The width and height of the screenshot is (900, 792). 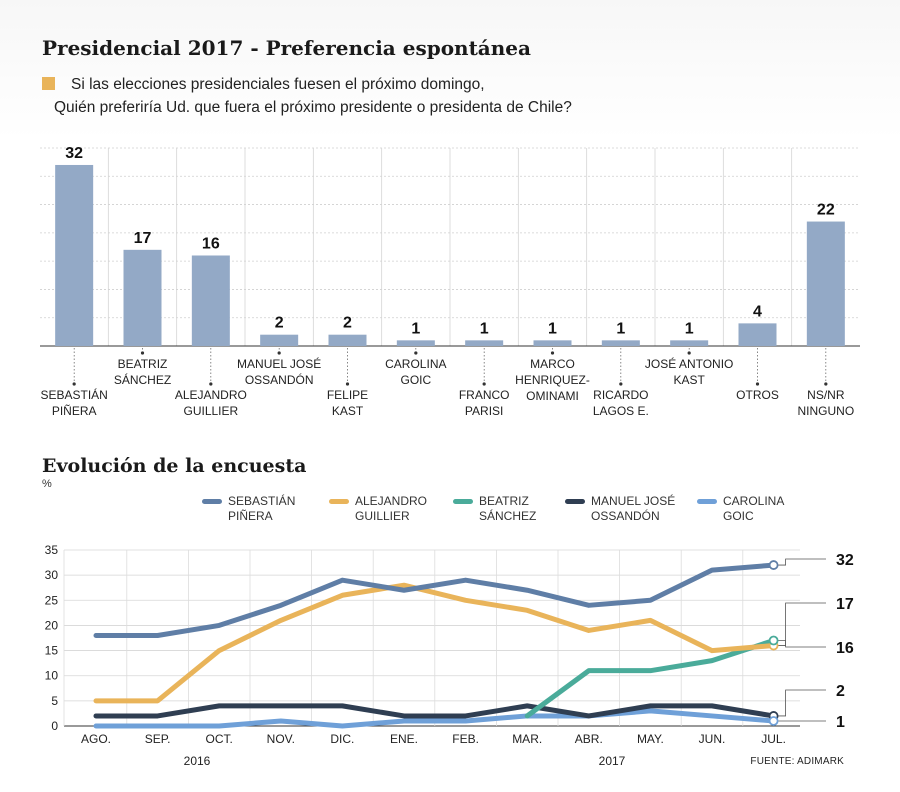 What do you see at coordinates (825, 403) in the screenshot?
I see `bar-category-label: NS/NR NINGUNO` at bounding box center [825, 403].